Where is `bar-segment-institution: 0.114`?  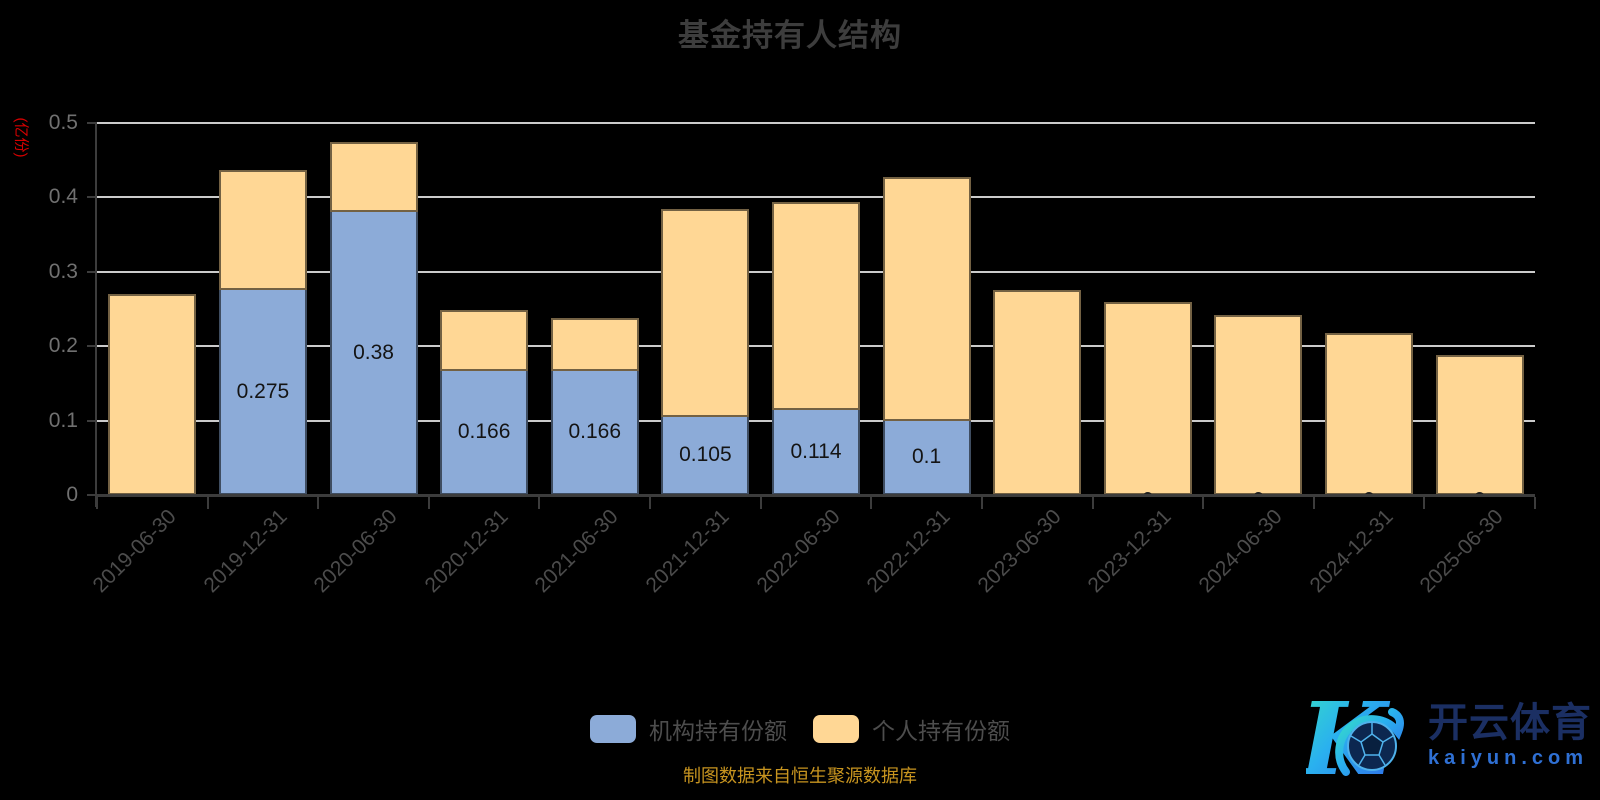 bar-segment-institution: 0.114 is located at coordinates (816, 452).